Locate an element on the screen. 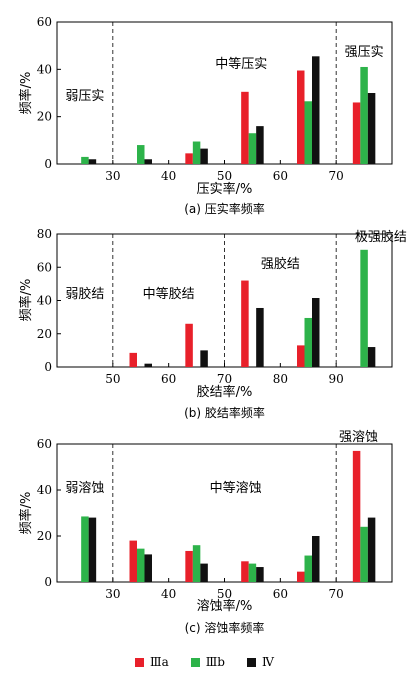 The width and height of the screenshot is (414, 677). region-label: 弱溶蚀 is located at coordinates (84, 488).